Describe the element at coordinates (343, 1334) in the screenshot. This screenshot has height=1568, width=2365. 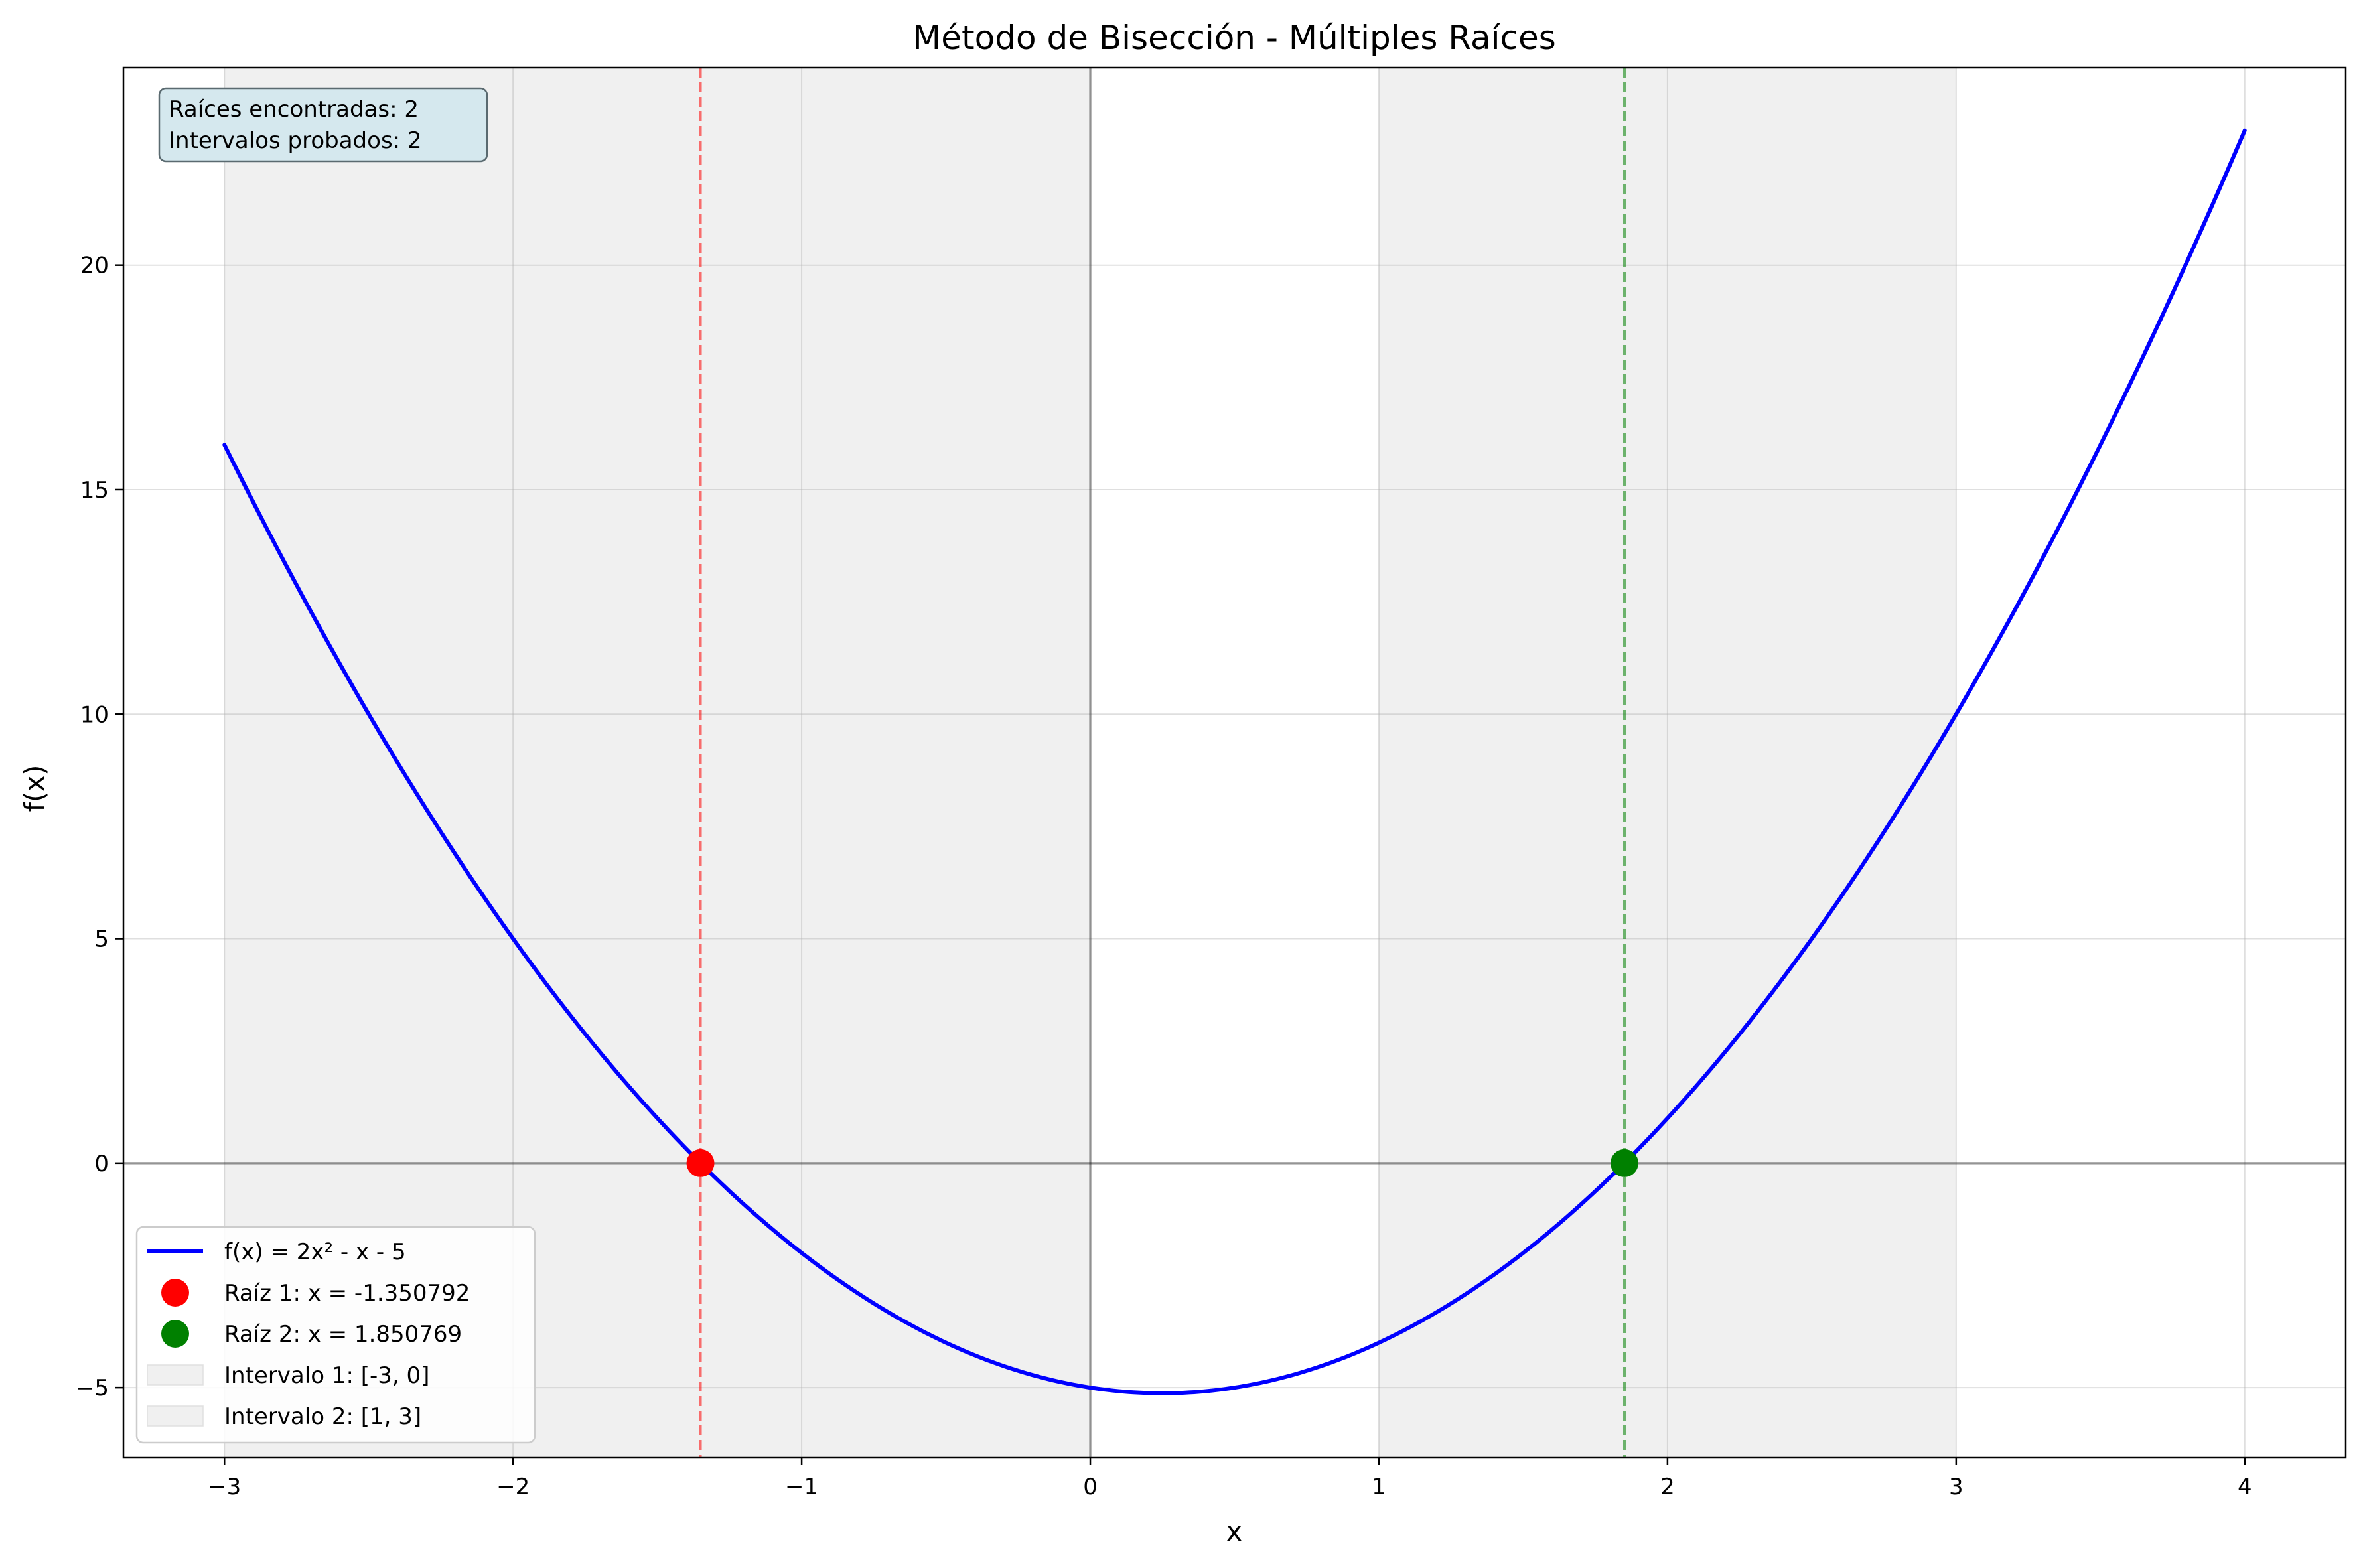
I see `legend-label-root-2: Raíz 2: x = 1.850769` at that location.